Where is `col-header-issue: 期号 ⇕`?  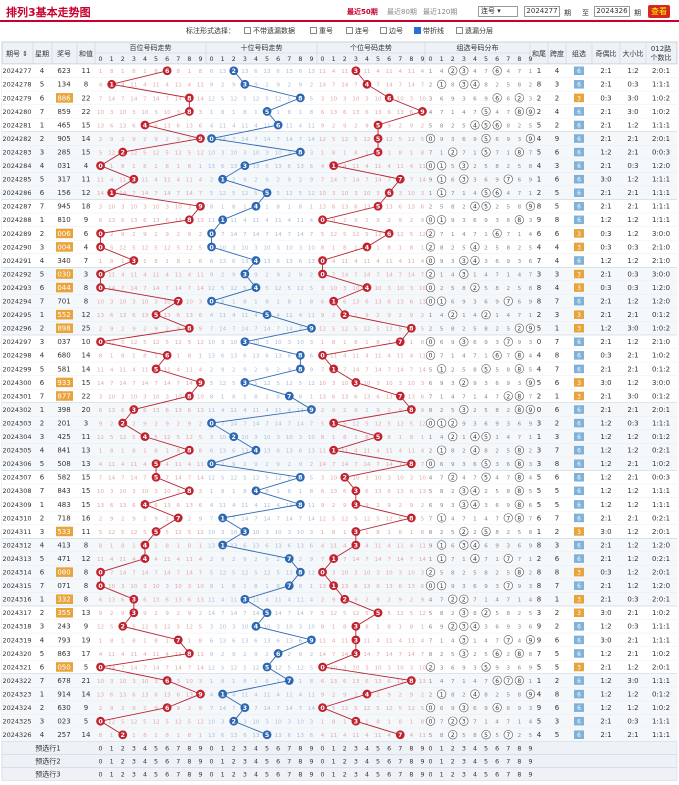
col-header-issue: 期号 ⇕ is located at coordinates (17, 54).